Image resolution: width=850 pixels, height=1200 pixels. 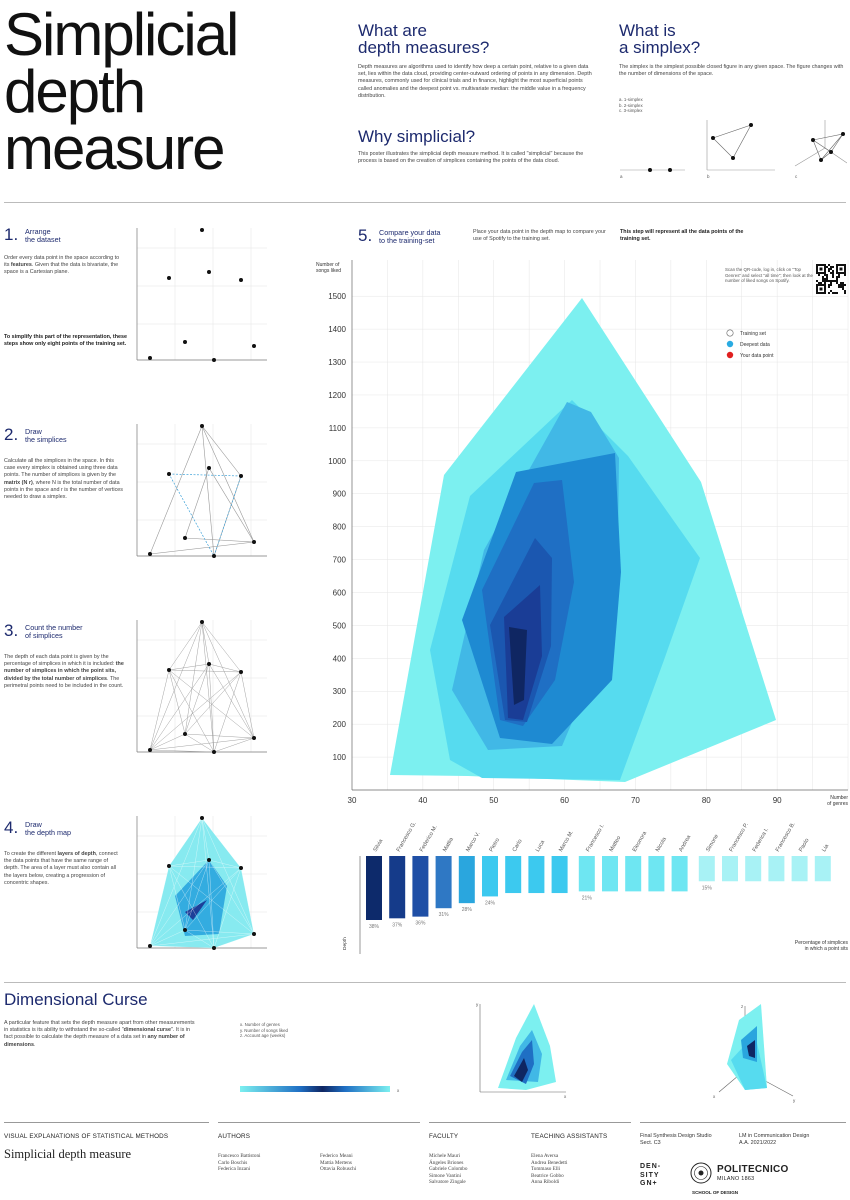 I want to click on y-tick-label: 400, so click(x=340, y=658).